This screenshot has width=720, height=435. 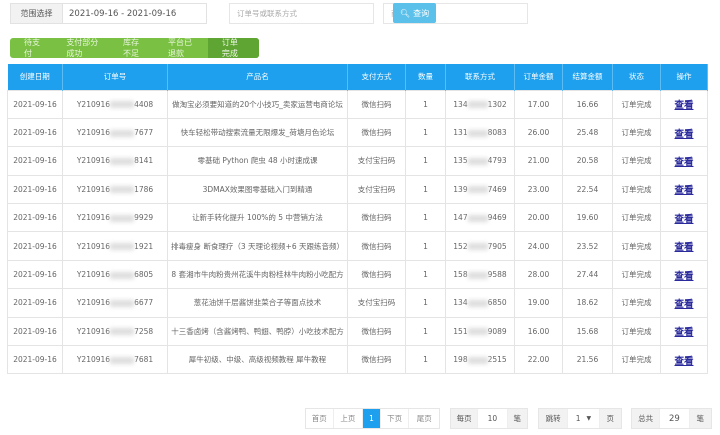 I want to click on tab-out-of-stock: 库存不足, so click(x=130, y=48).